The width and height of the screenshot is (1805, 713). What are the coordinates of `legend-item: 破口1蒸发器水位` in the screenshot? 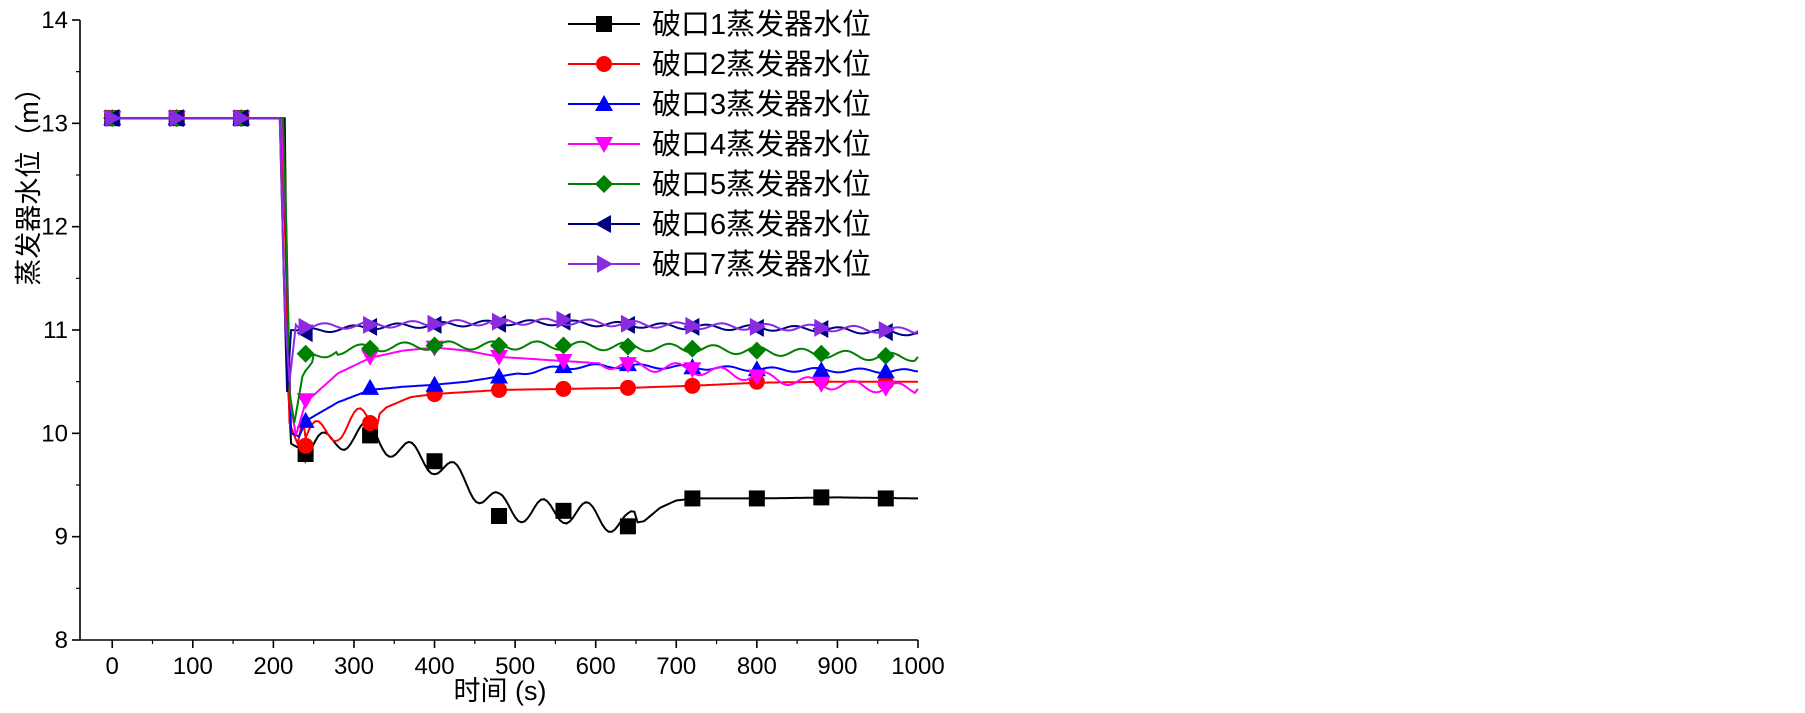 It's located at (719, 24).